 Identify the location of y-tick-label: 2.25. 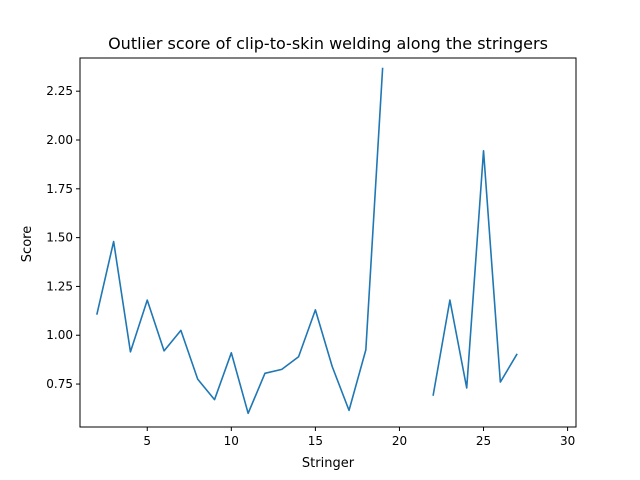
(59, 91).